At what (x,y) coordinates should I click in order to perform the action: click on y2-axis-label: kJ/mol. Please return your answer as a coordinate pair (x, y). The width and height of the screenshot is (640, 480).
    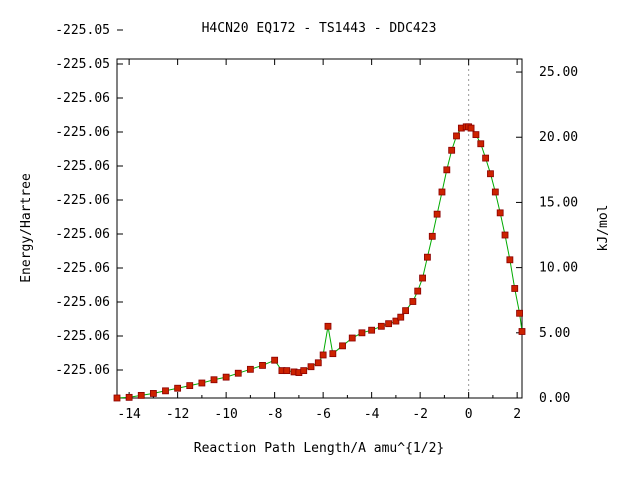
    Looking at the image, I should click on (603, 228).